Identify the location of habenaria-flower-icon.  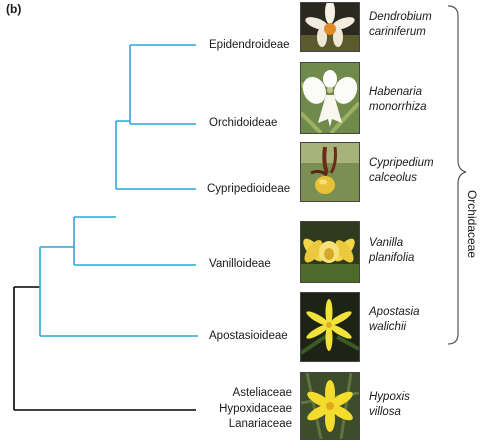
(330, 98).